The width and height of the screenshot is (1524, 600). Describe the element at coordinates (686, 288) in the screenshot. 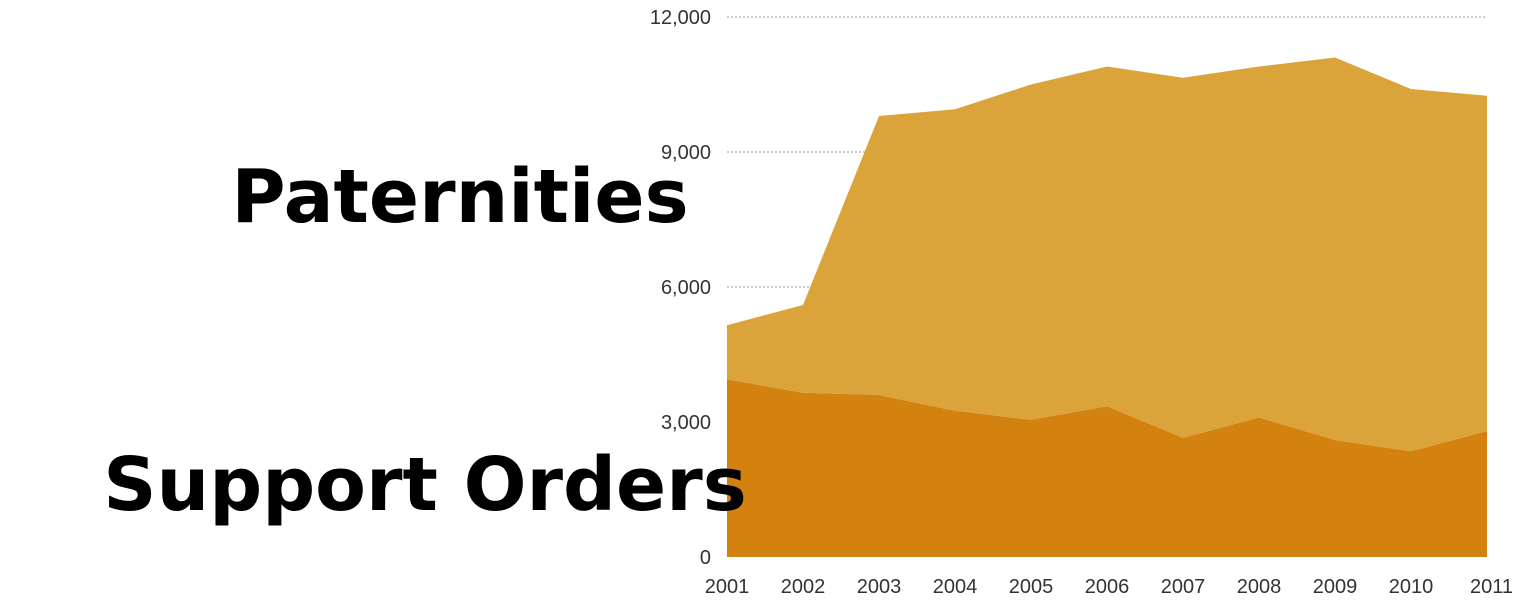

I see `y-tick-label: 6,000` at that location.